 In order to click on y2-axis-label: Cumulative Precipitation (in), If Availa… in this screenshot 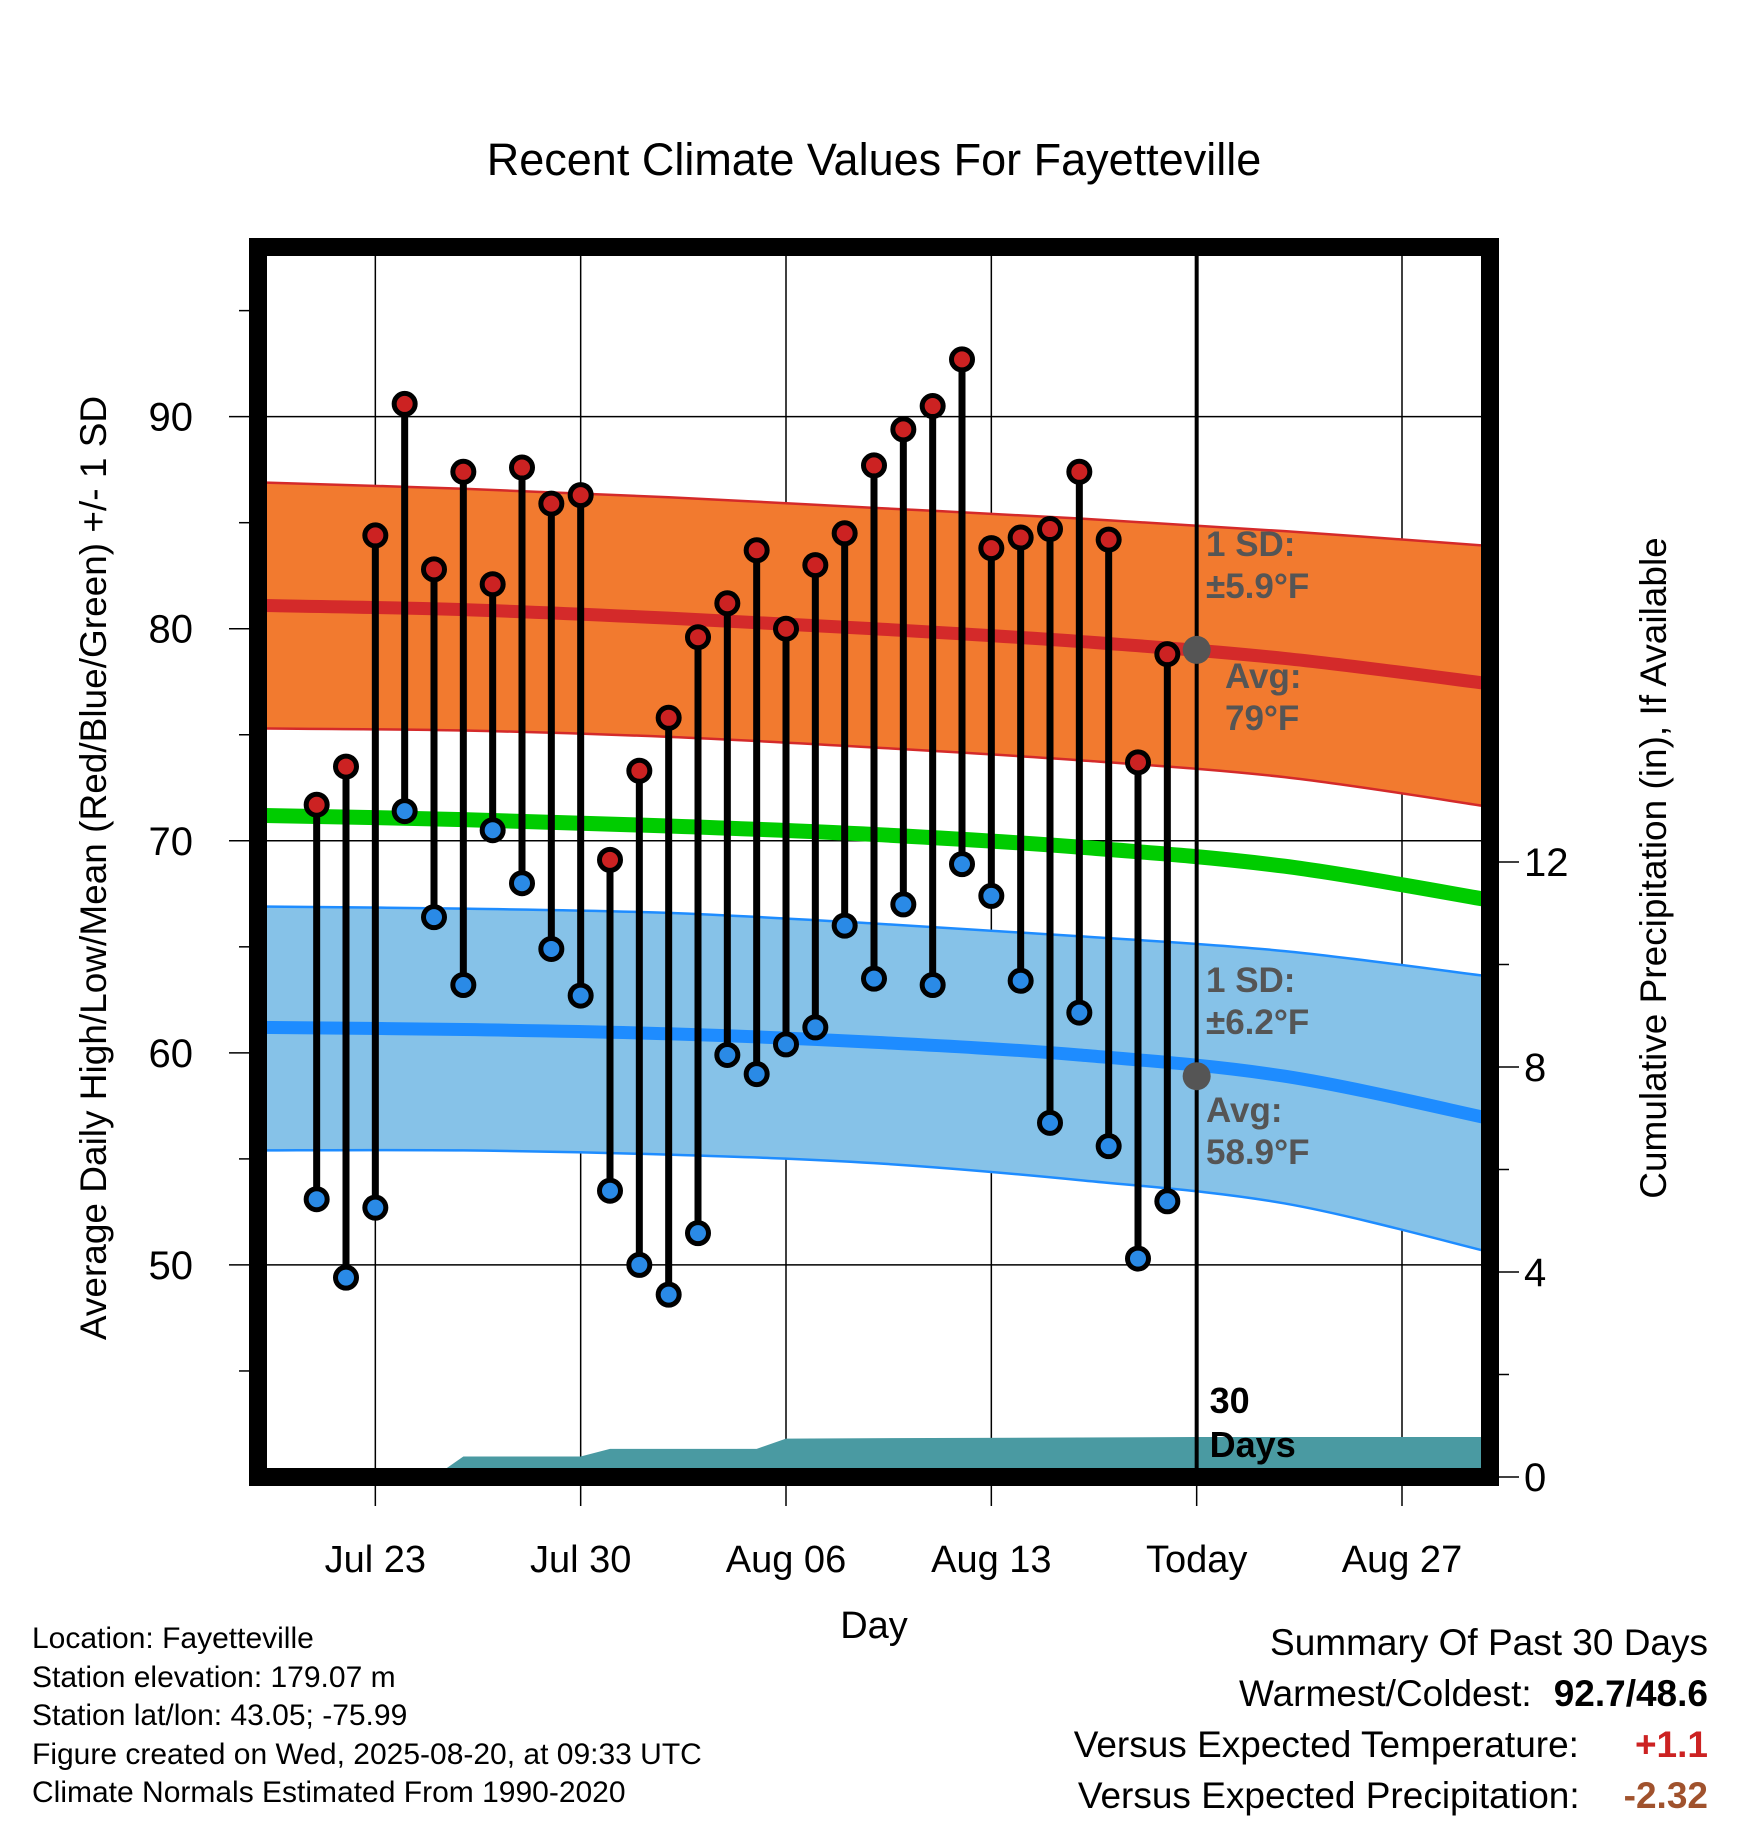, I will do `click(1653, 868)`.